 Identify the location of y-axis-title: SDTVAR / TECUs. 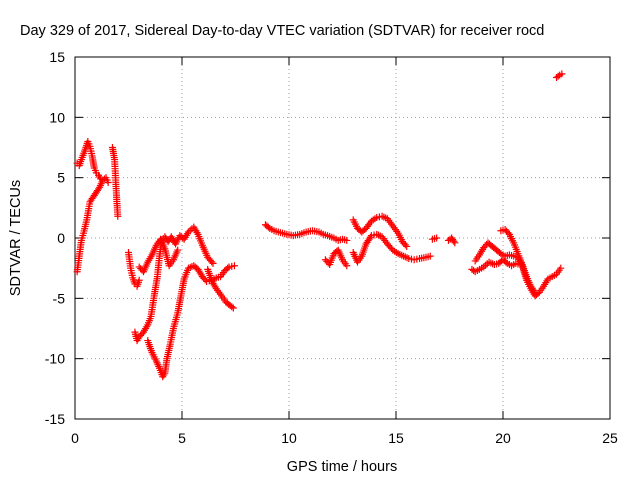
(16, 238).